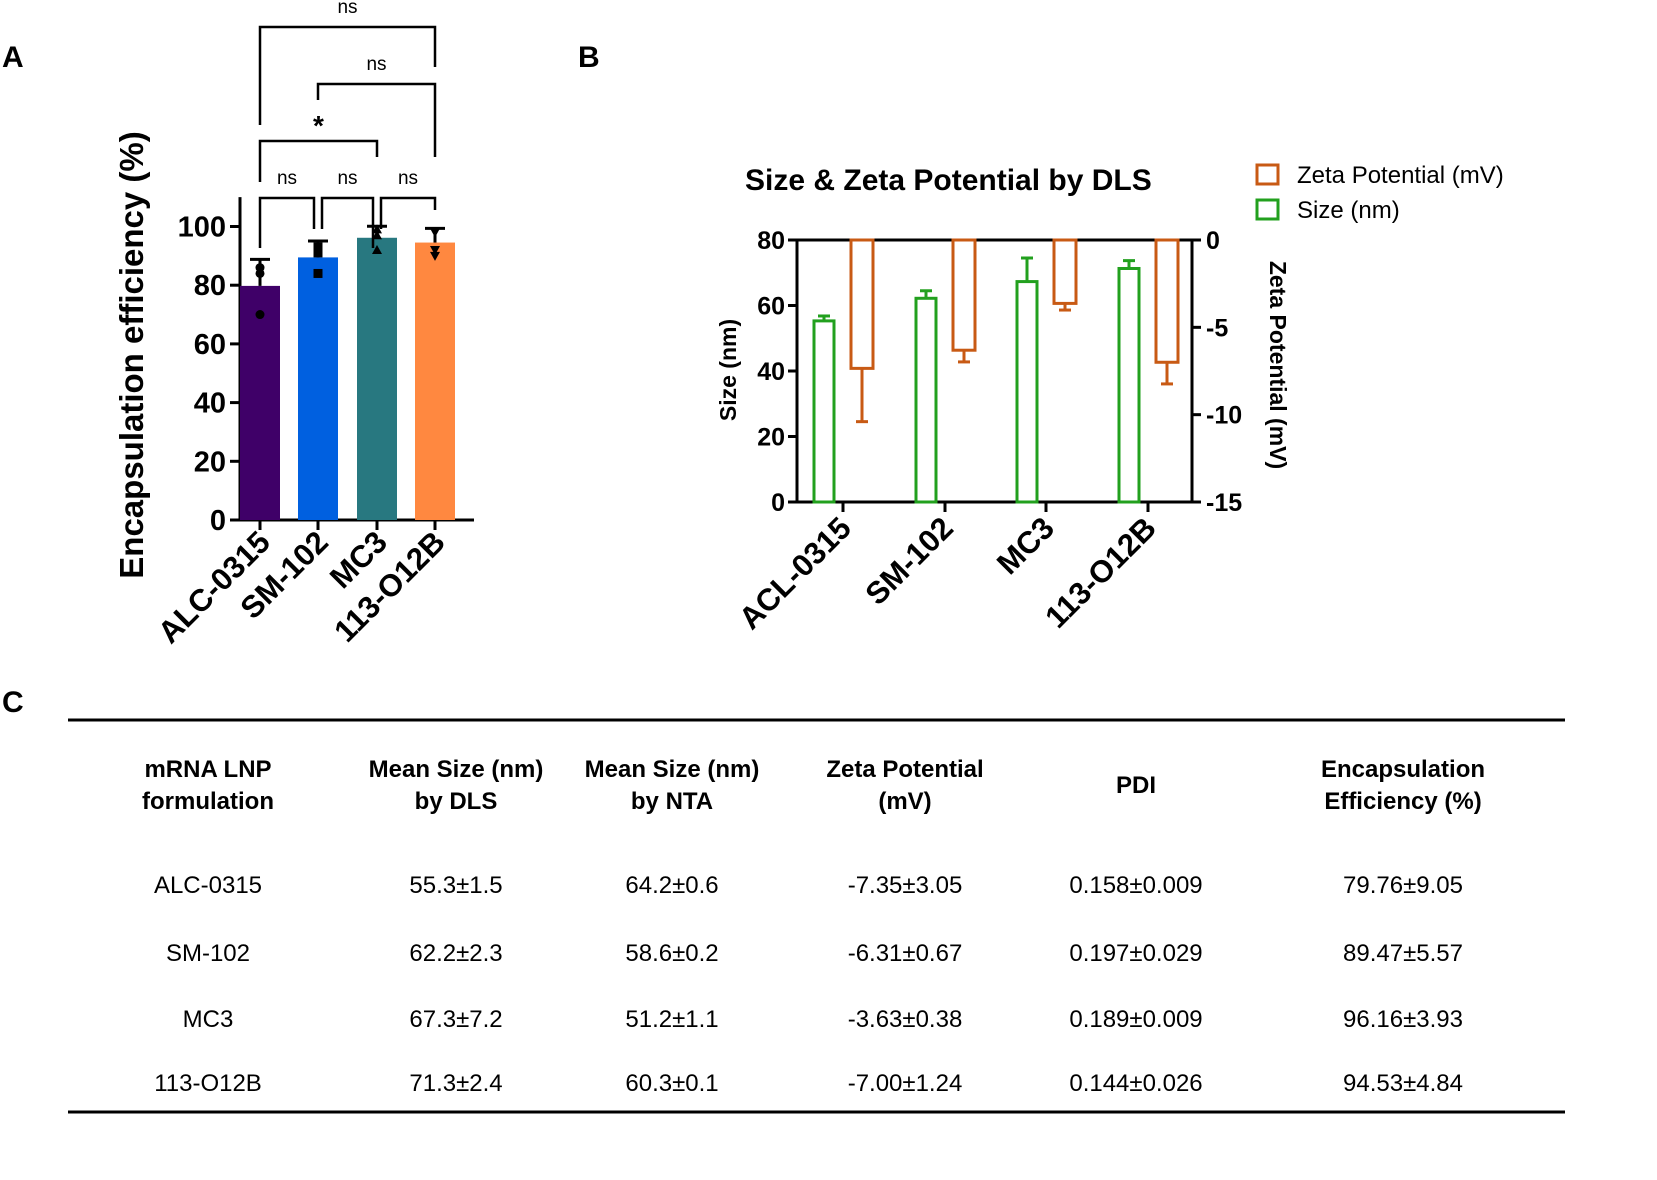  I want to click on table-cell: 0.158±0.009, so click(1135, 885).